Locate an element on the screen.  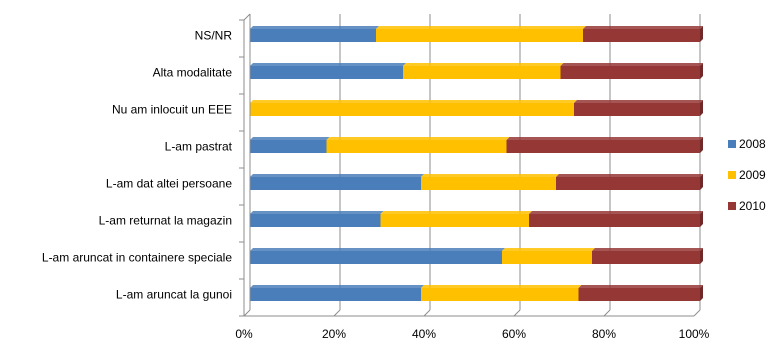
legend: 2008 2009 2010 is located at coordinates (747, 175).